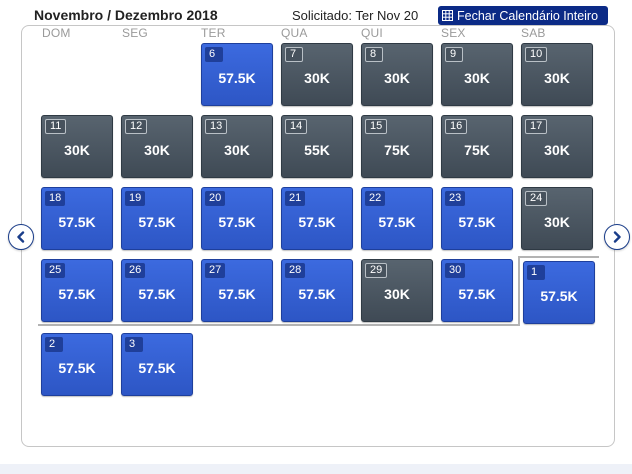 The height and width of the screenshot is (474, 632). I want to click on day-cell: 13 30K, so click(237, 146).